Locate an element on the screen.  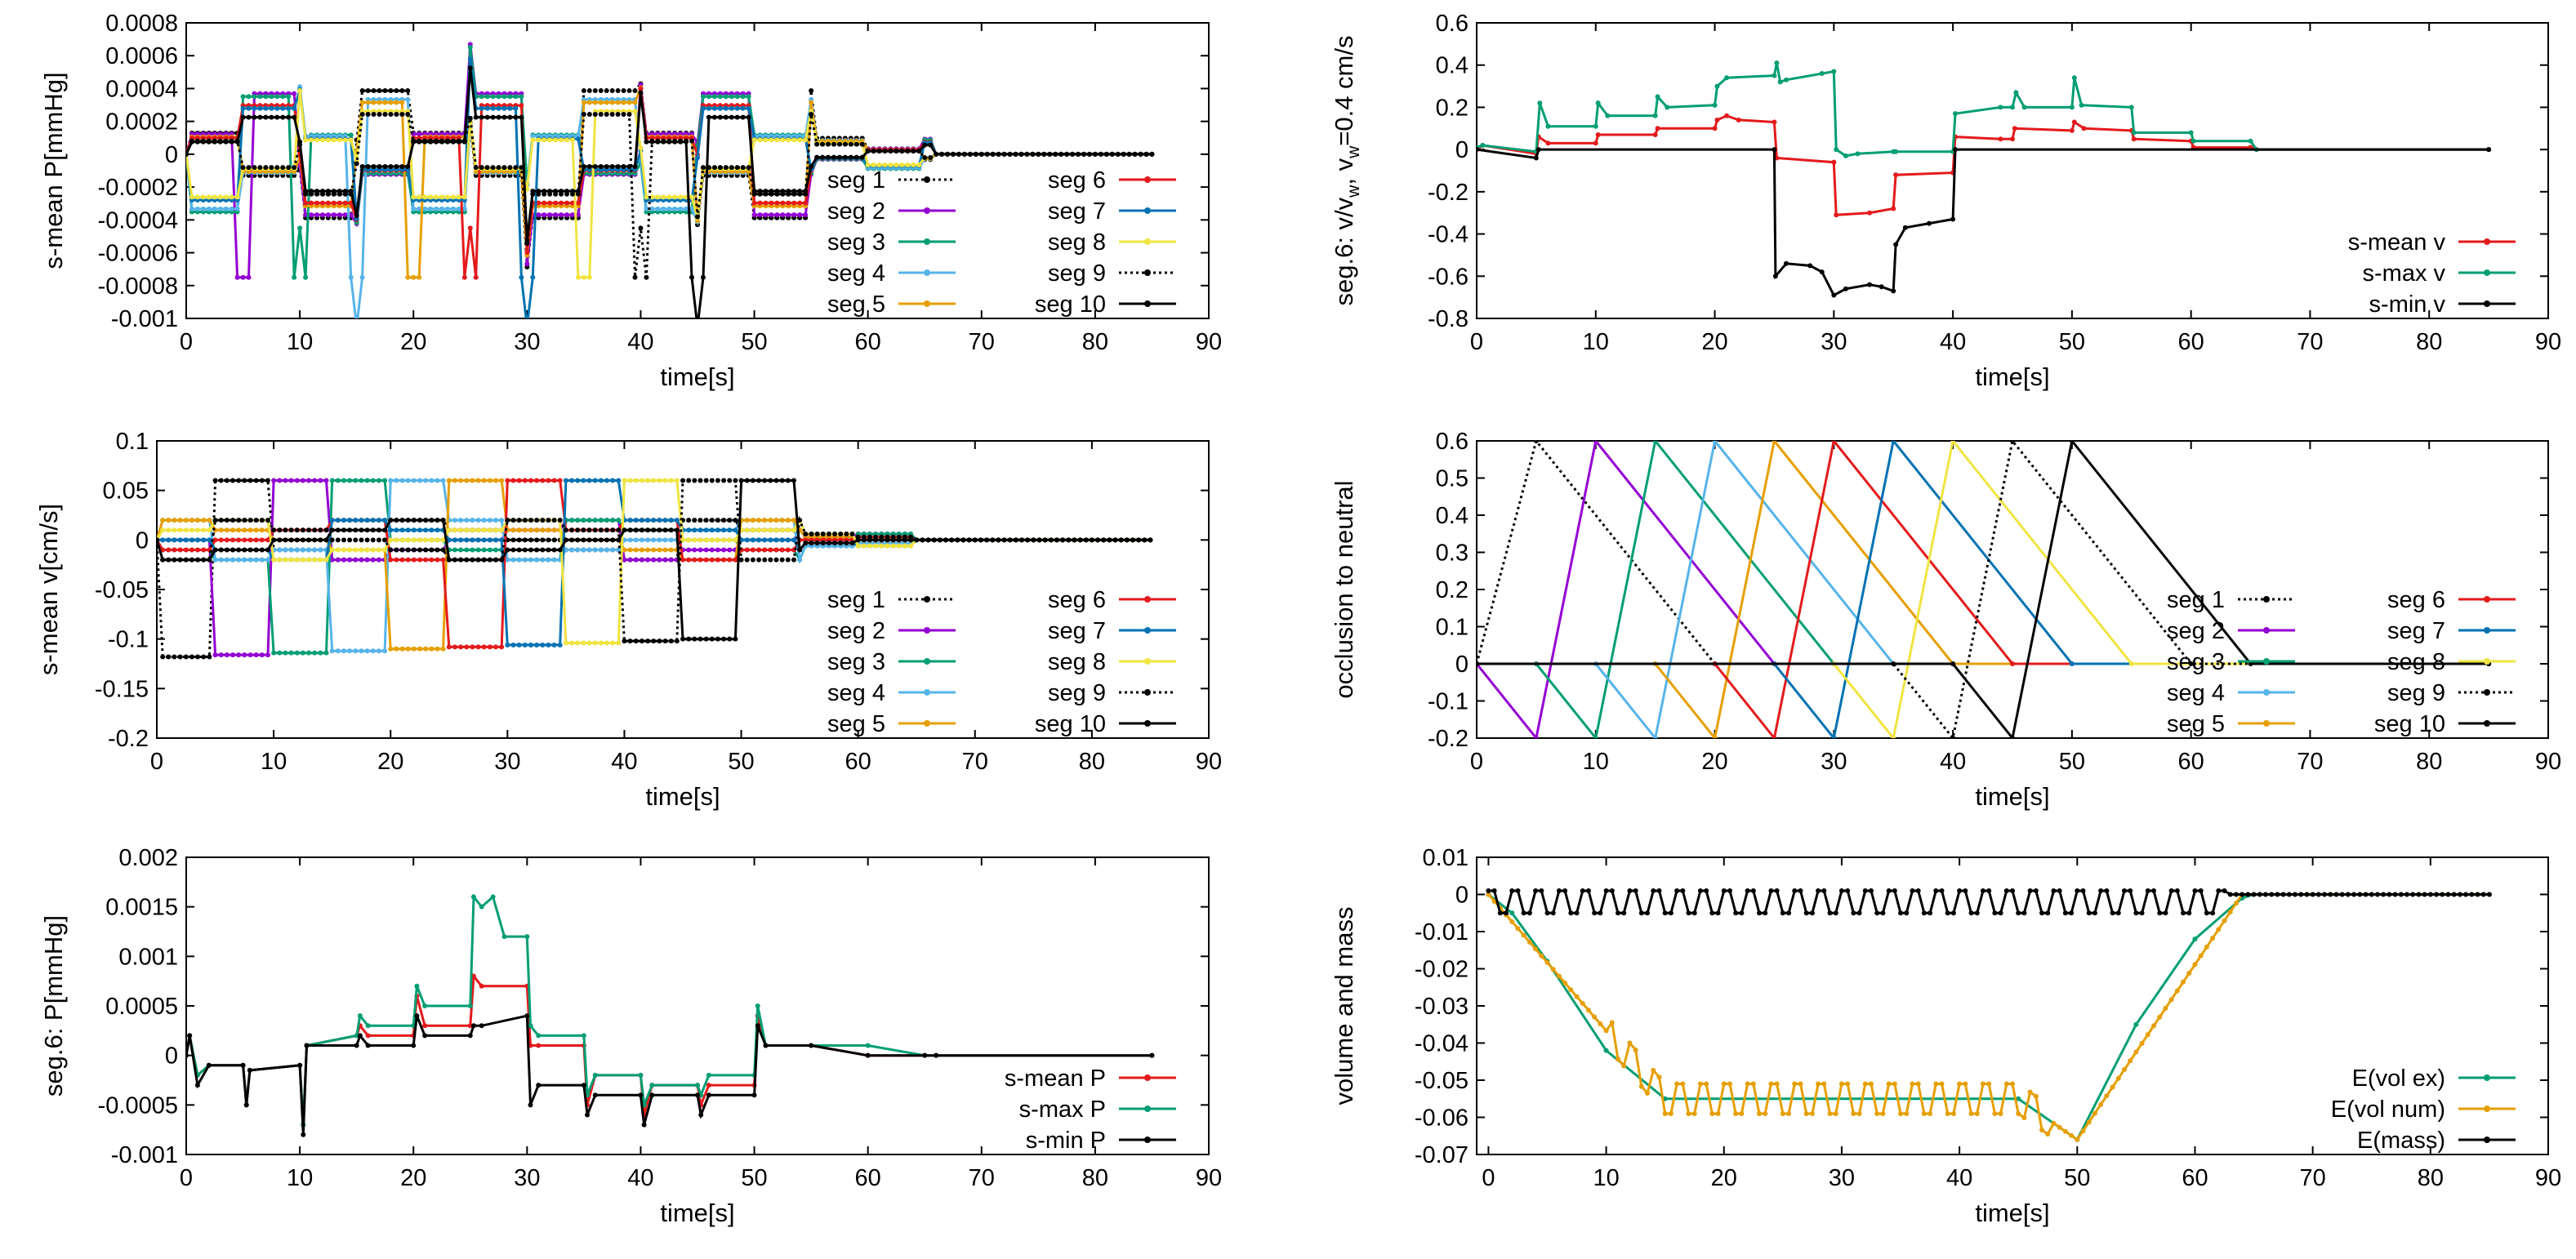
x-tick-label: 20 is located at coordinates (413, 1178).